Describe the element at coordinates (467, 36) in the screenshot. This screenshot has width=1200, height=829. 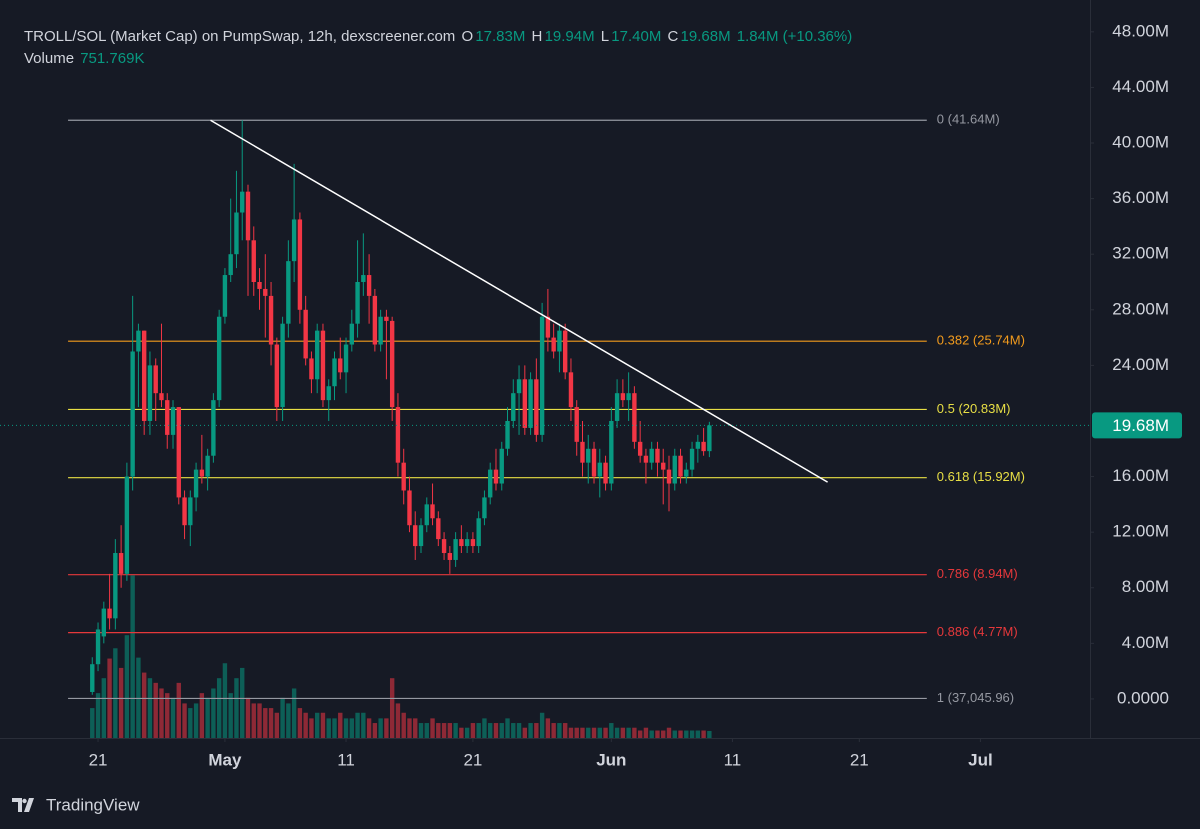
I see `ohlc-label: O` at that location.